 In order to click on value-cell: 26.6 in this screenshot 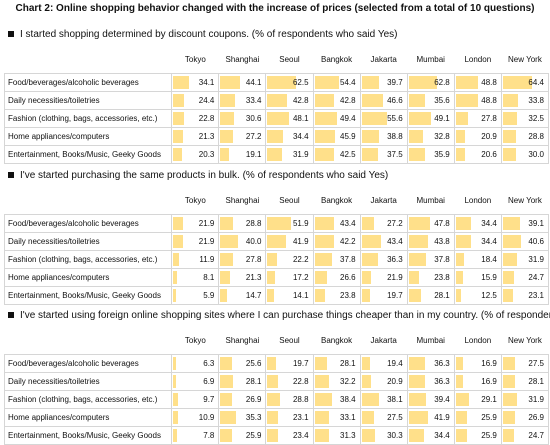, I will do `click(336, 277)`.